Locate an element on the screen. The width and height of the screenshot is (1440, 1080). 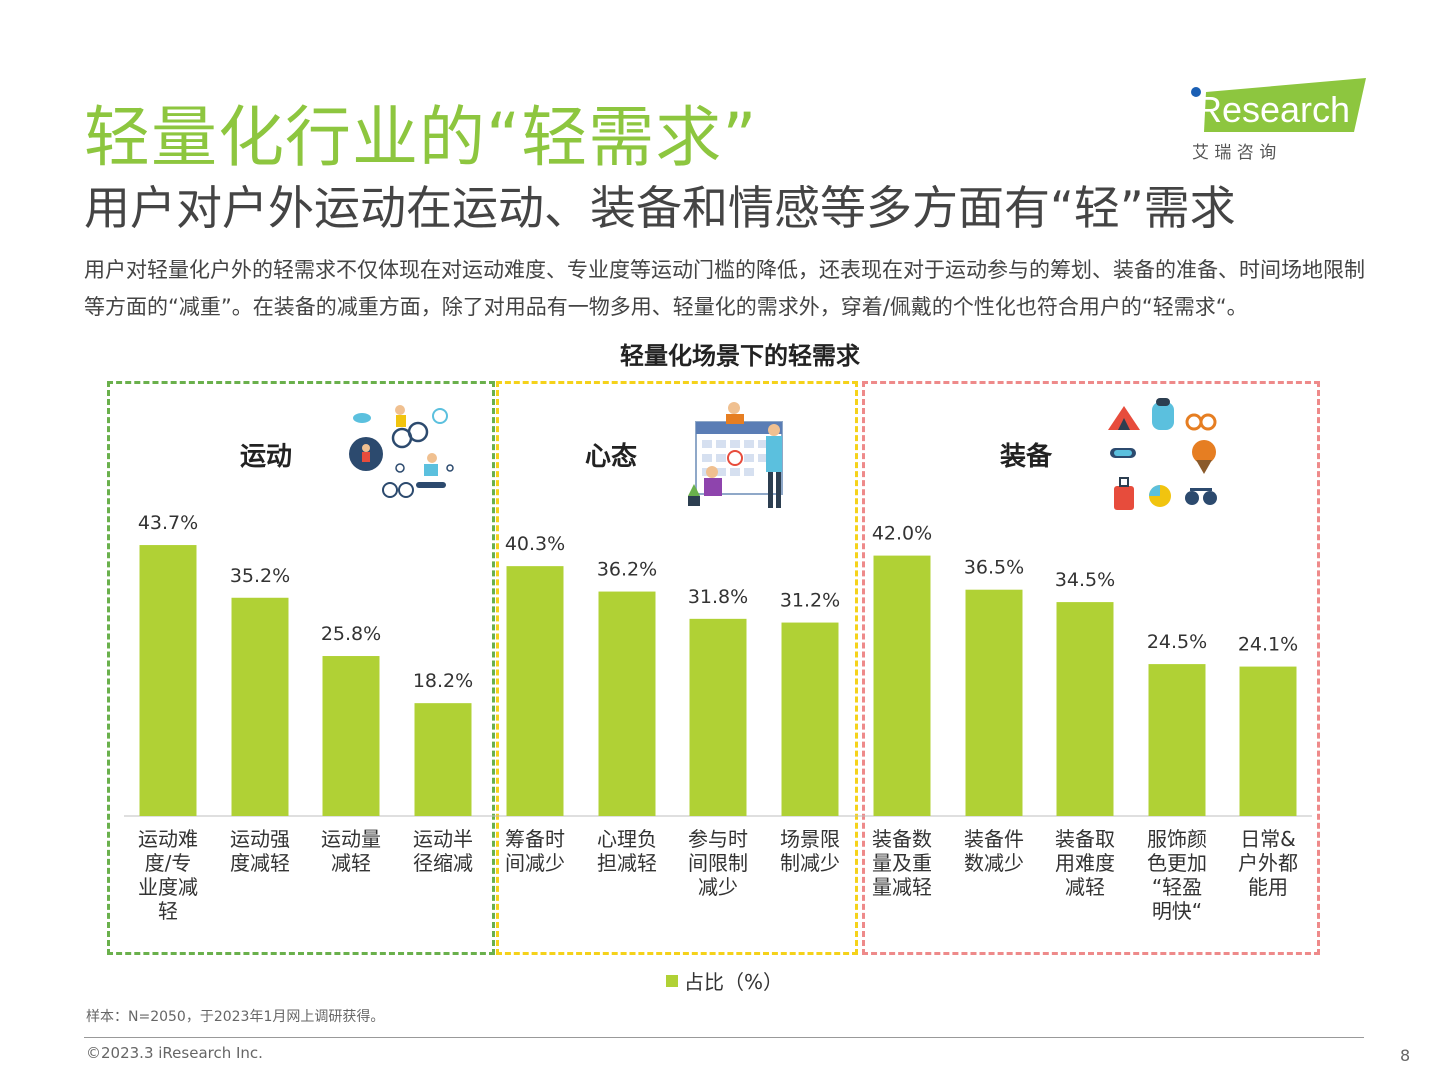
value-label-2: 25.8% is located at coordinates (351, 634).